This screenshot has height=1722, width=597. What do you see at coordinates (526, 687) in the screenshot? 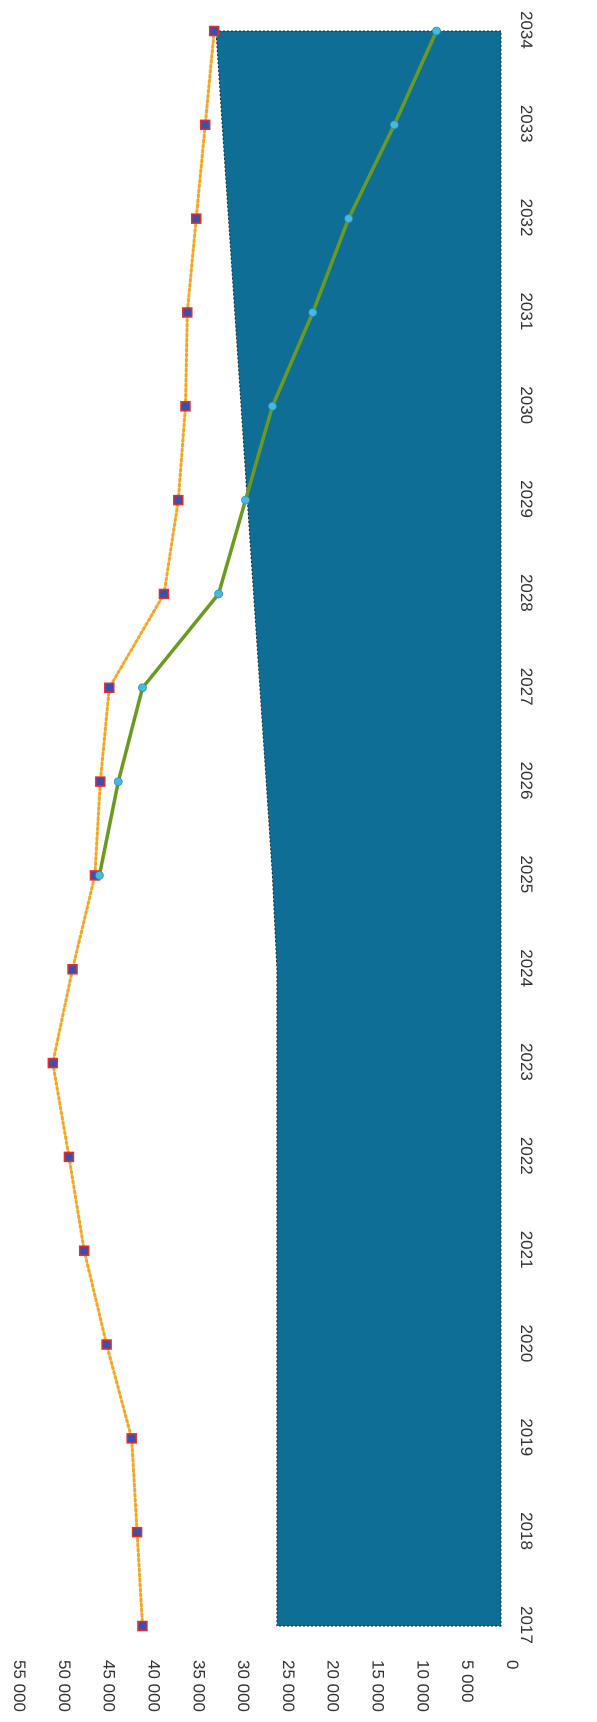
I see `x-tick-label: 2027` at bounding box center [526, 687].